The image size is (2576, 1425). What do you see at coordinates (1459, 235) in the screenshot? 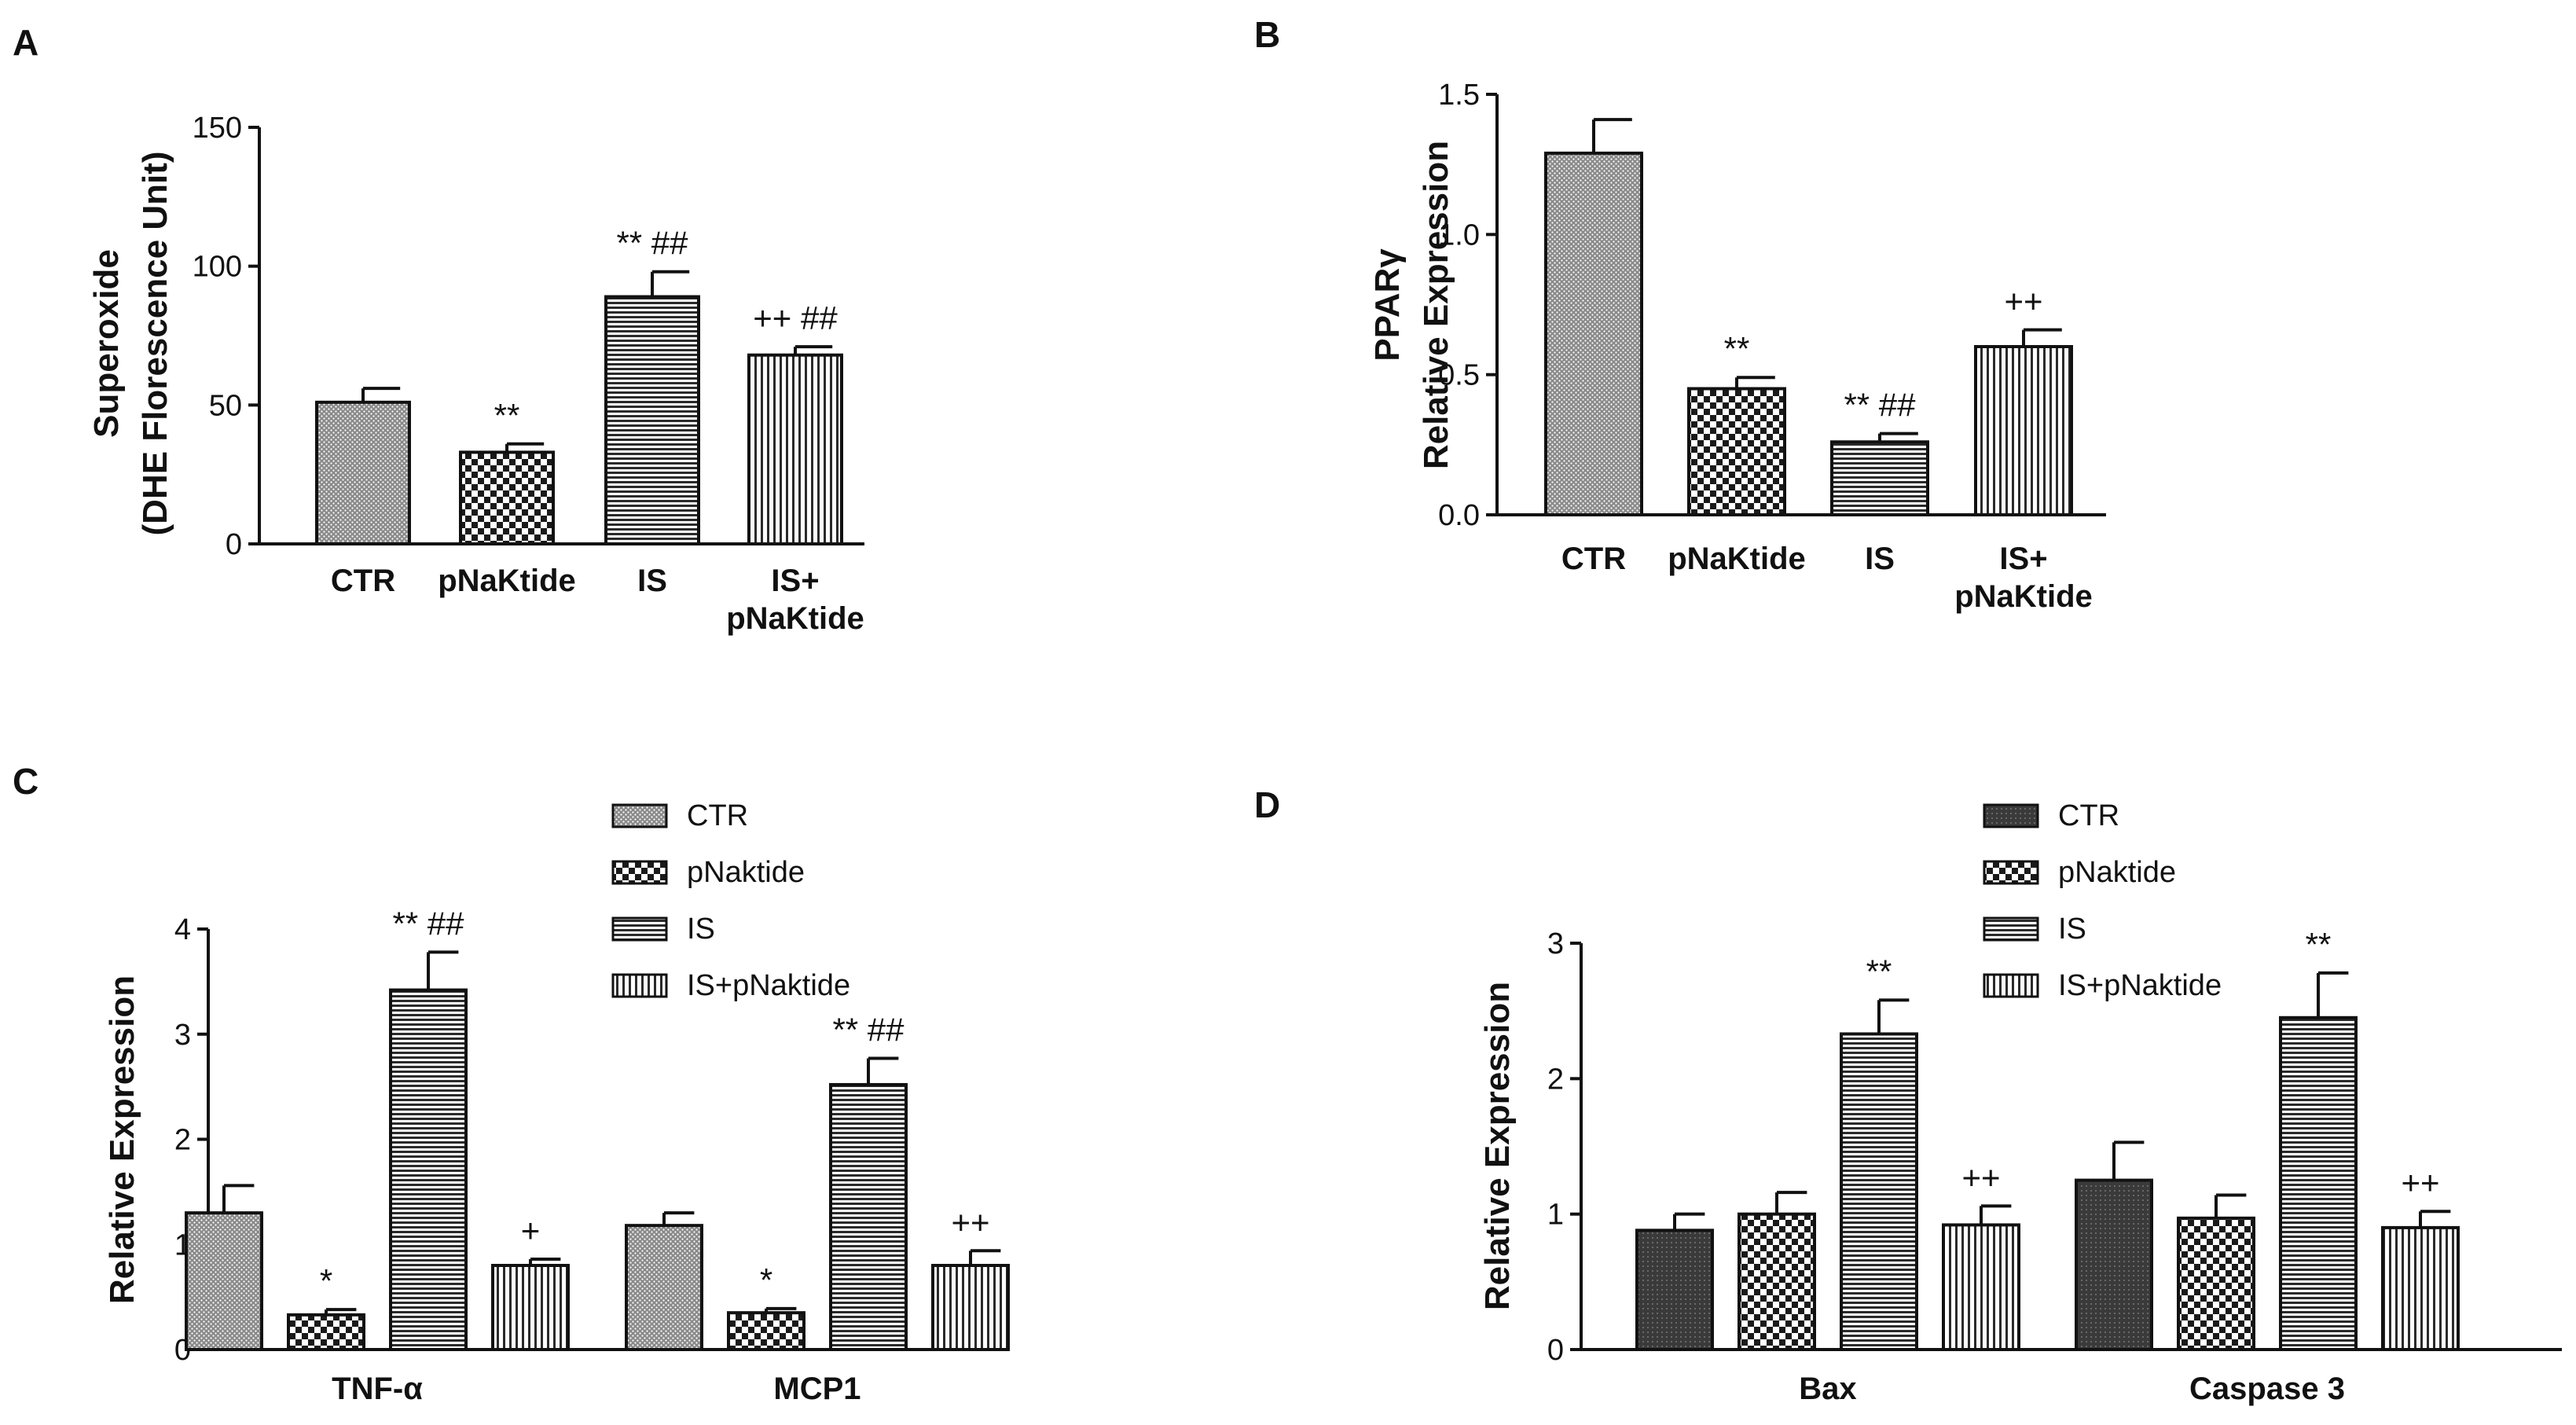
I see `panel-b-y-tick-label: 1.0` at bounding box center [1459, 235].